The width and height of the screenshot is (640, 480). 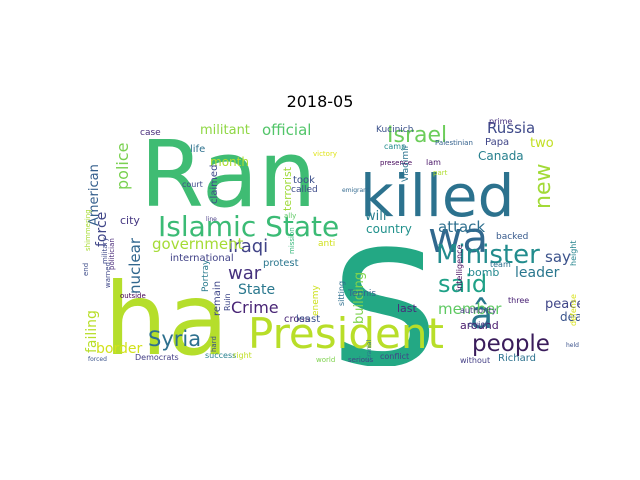 I want to click on cloud-word: cross, so click(x=297, y=319).